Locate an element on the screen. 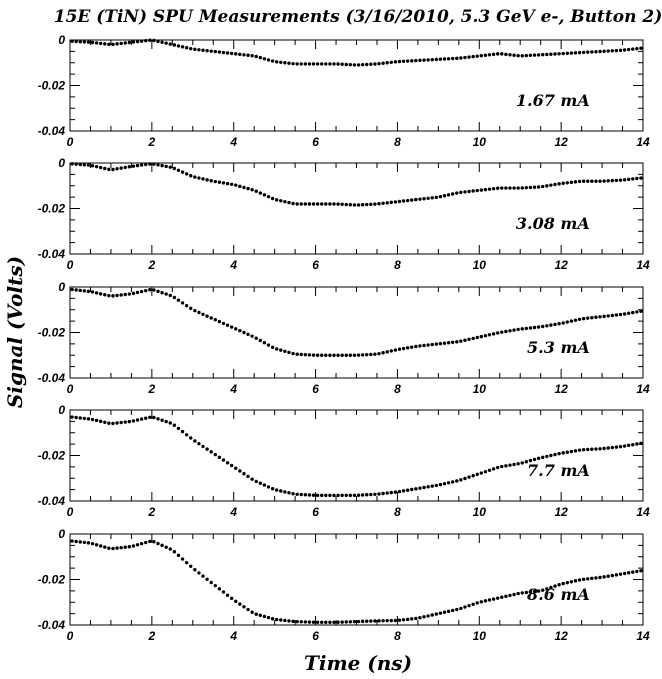 This screenshot has height=679, width=662. y-tick-label: 0 is located at coordinates (61, 40).